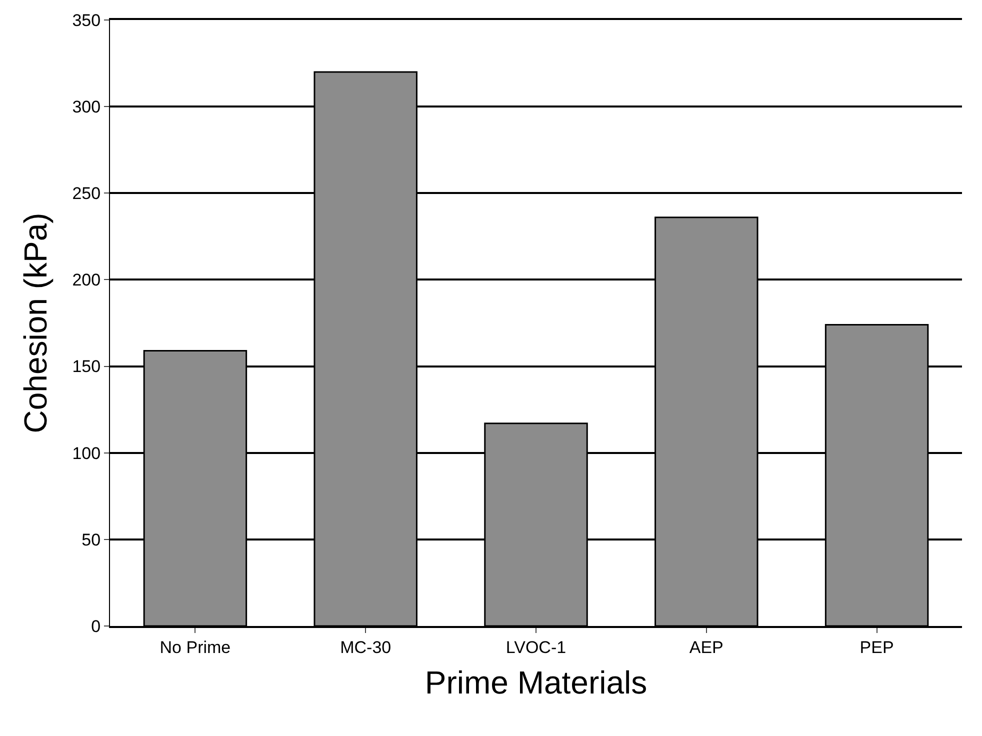 The image size is (982, 736). Describe the element at coordinates (86, 107) in the screenshot. I see `y-tick-label: 300` at that location.